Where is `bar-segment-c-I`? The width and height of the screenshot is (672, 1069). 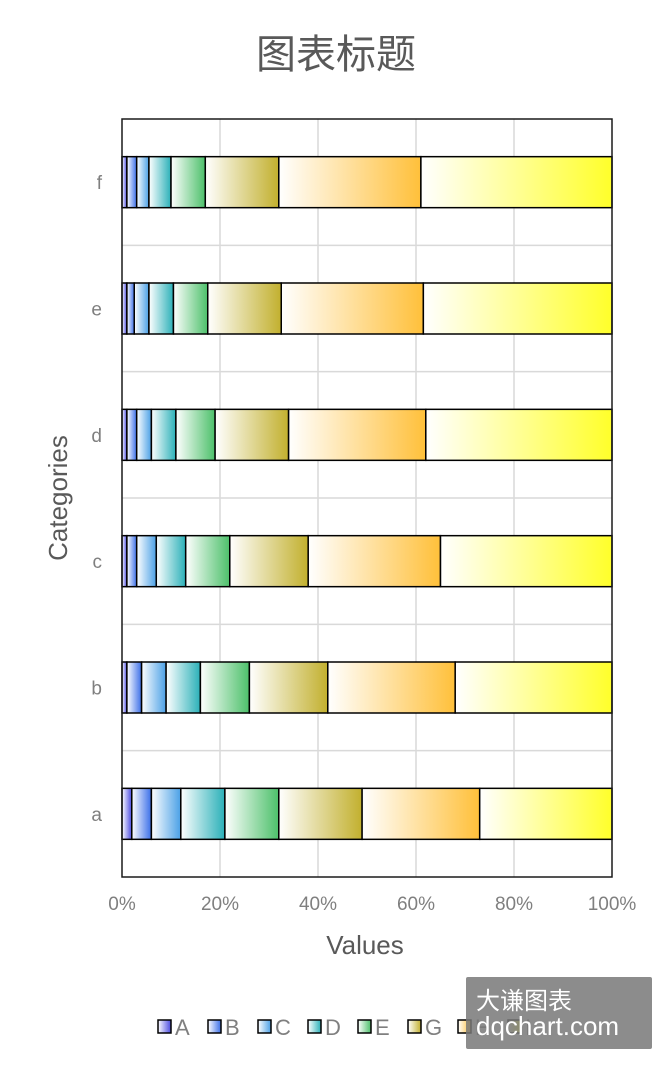
bar-segment-c-I is located at coordinates (526, 561).